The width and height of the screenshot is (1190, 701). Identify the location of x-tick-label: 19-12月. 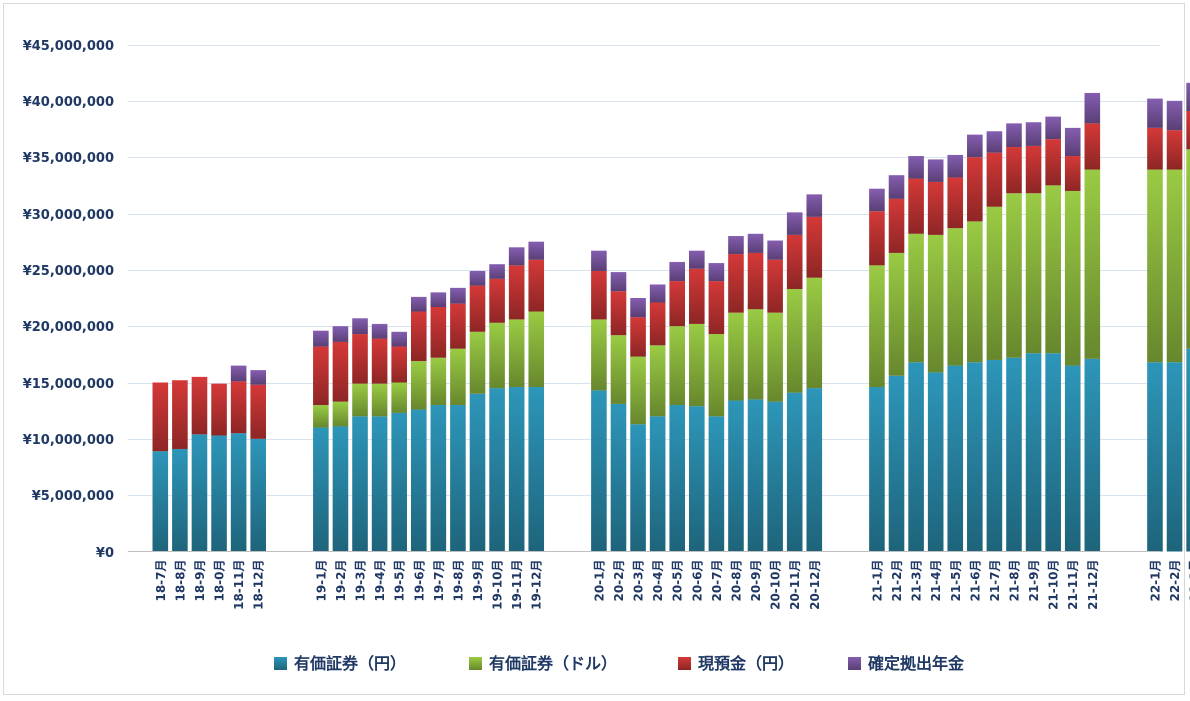
(537, 585).